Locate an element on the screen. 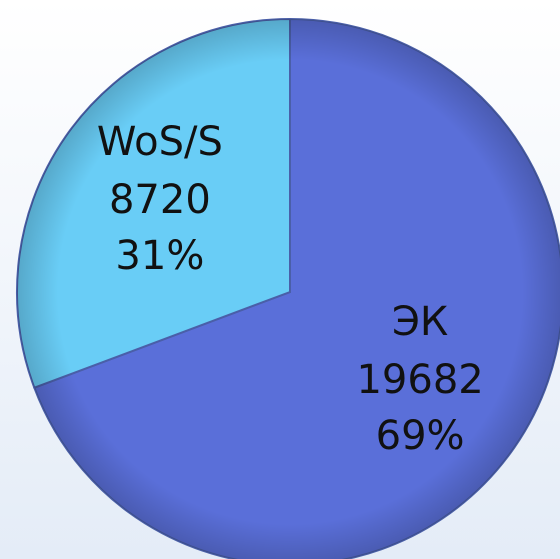 The image size is (560, 559). slice-value: 19682 is located at coordinates (419, 380).